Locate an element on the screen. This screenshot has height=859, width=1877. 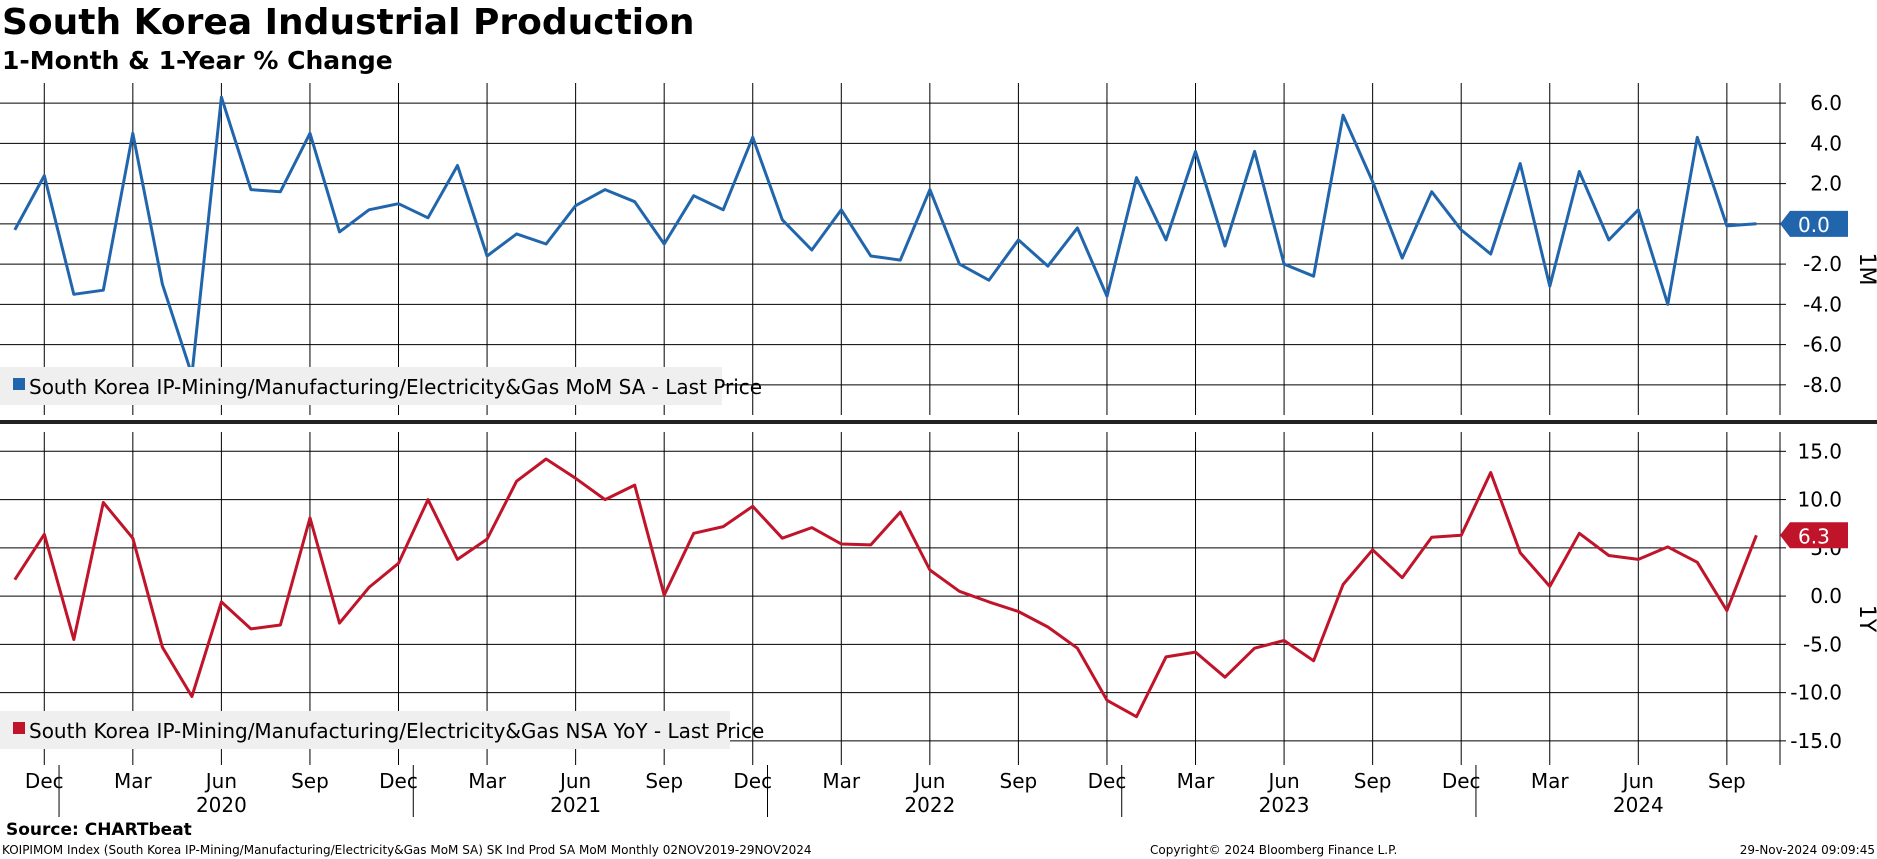
yoy-ytick-label: 10.0 is located at coordinates (1819, 500).